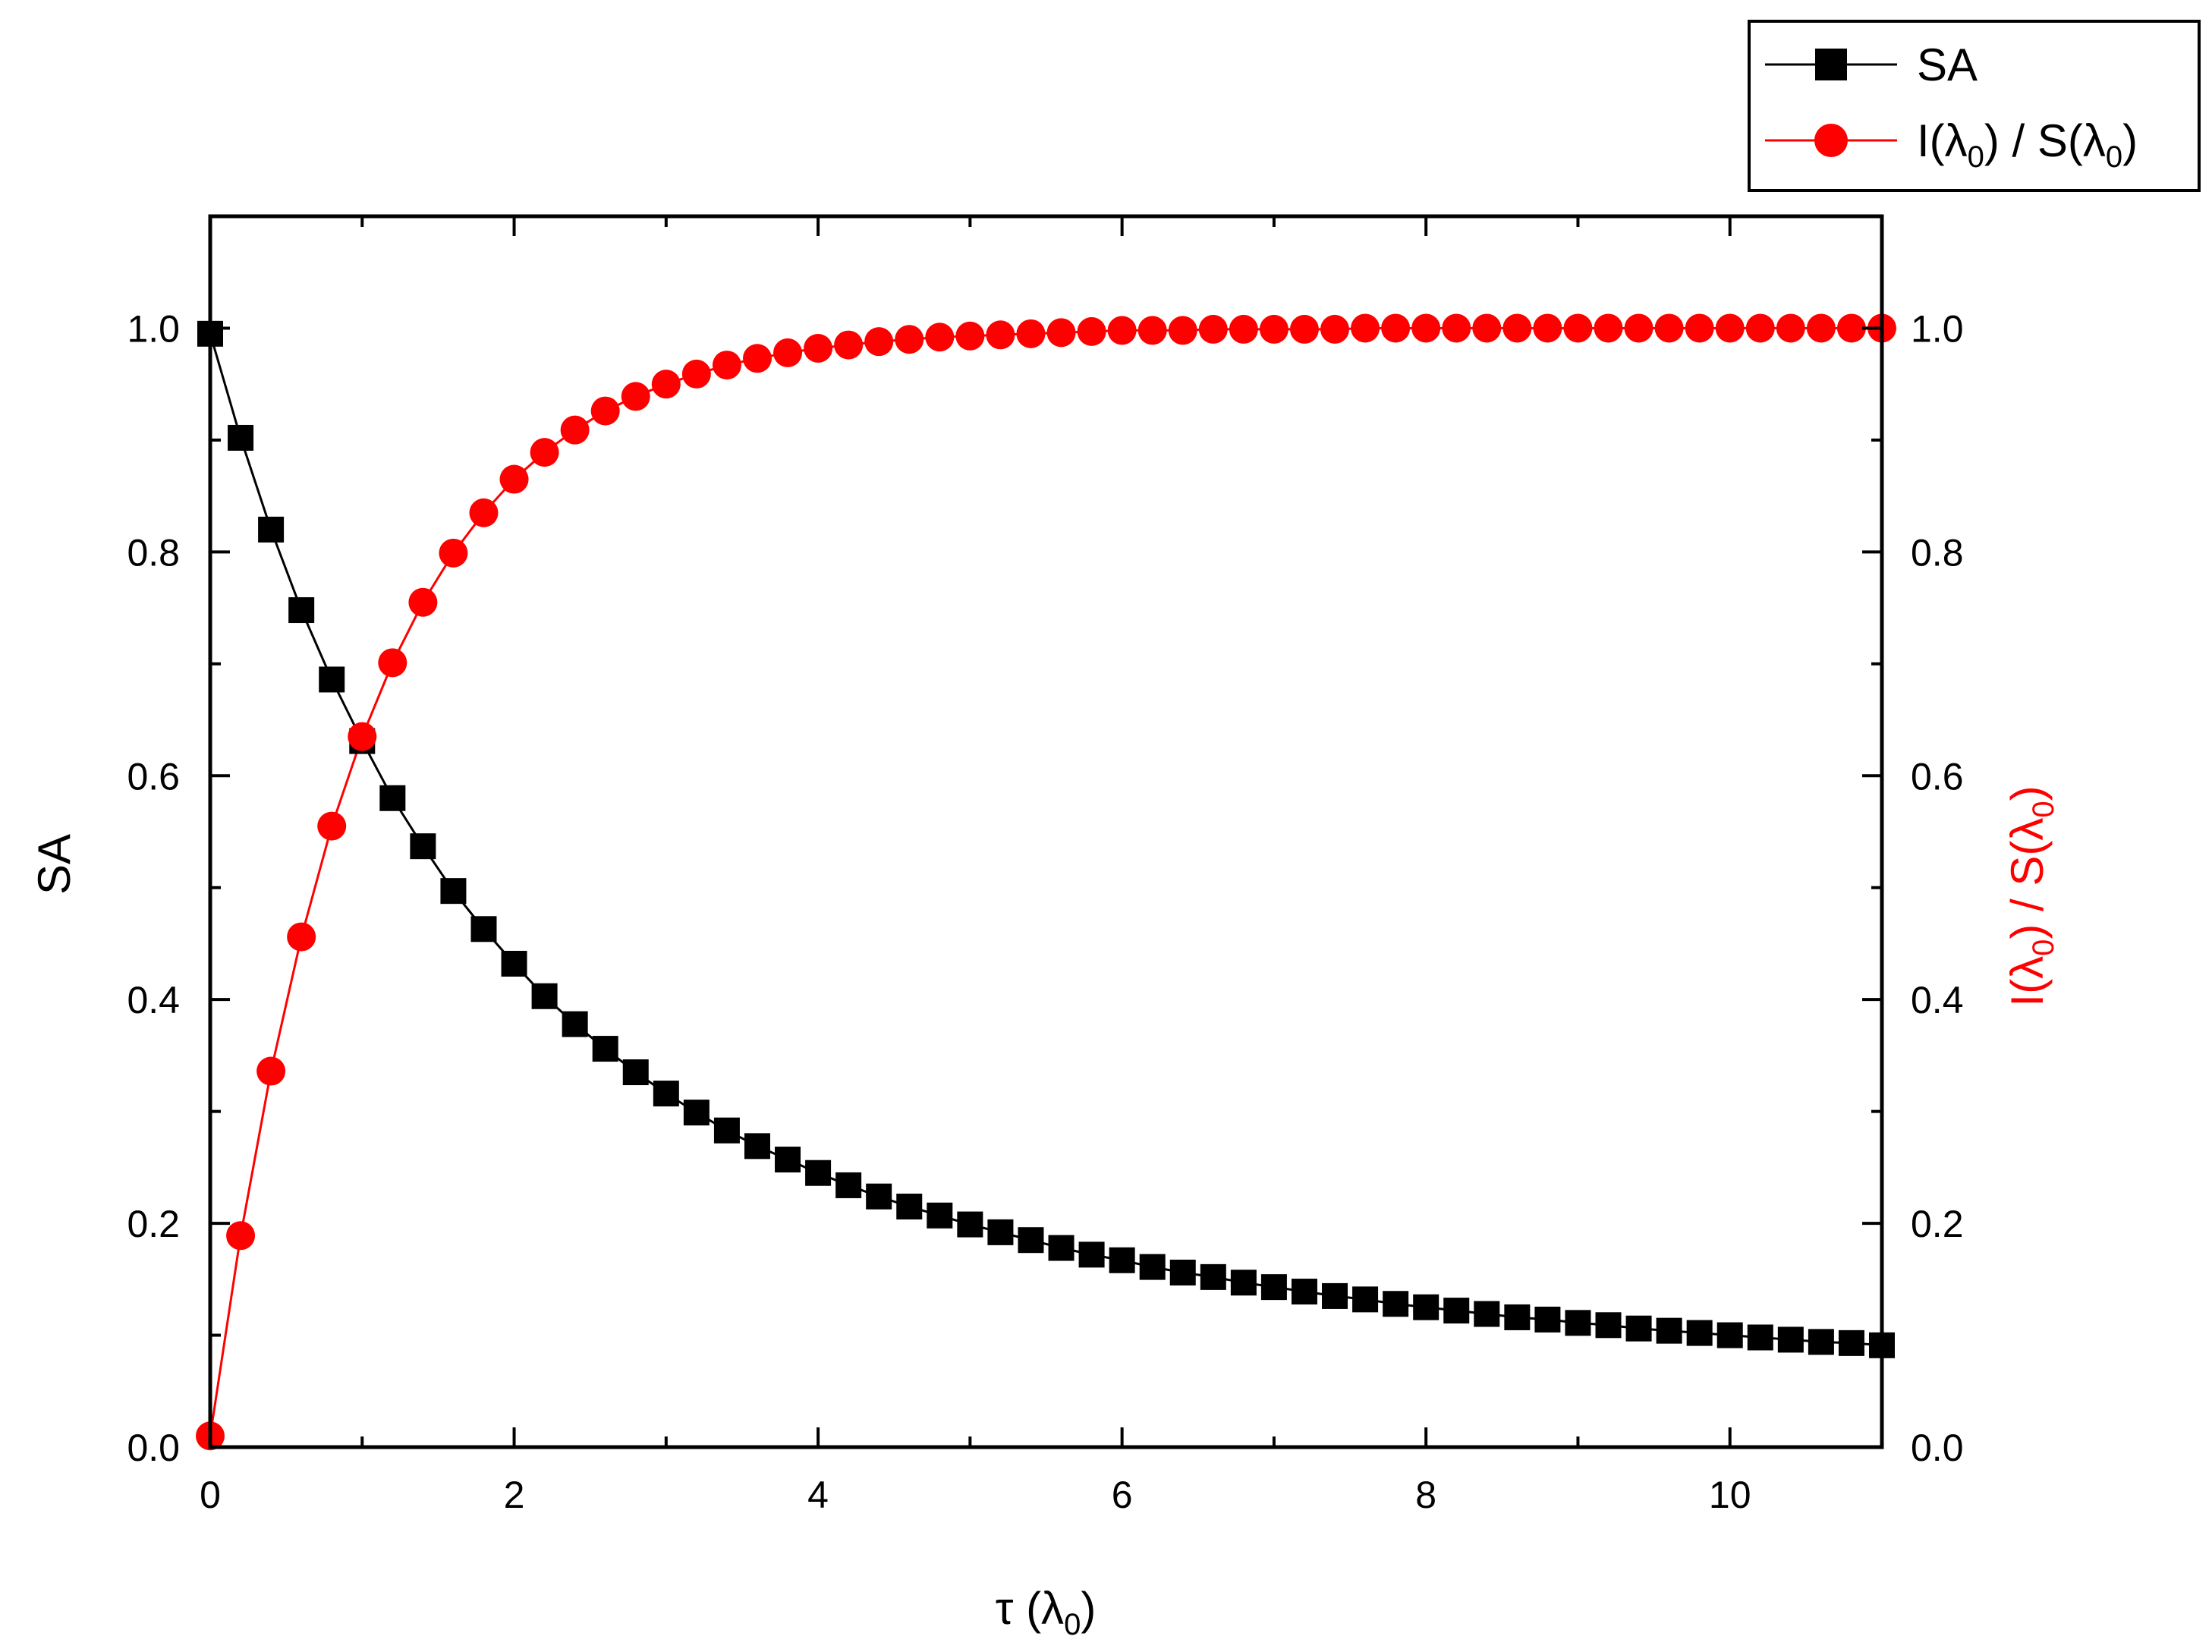 This screenshot has width=2212, height=1652. What do you see at coordinates (1046, 1612) in the screenshot?
I see `x-axis-title: τ (λ0)` at bounding box center [1046, 1612].